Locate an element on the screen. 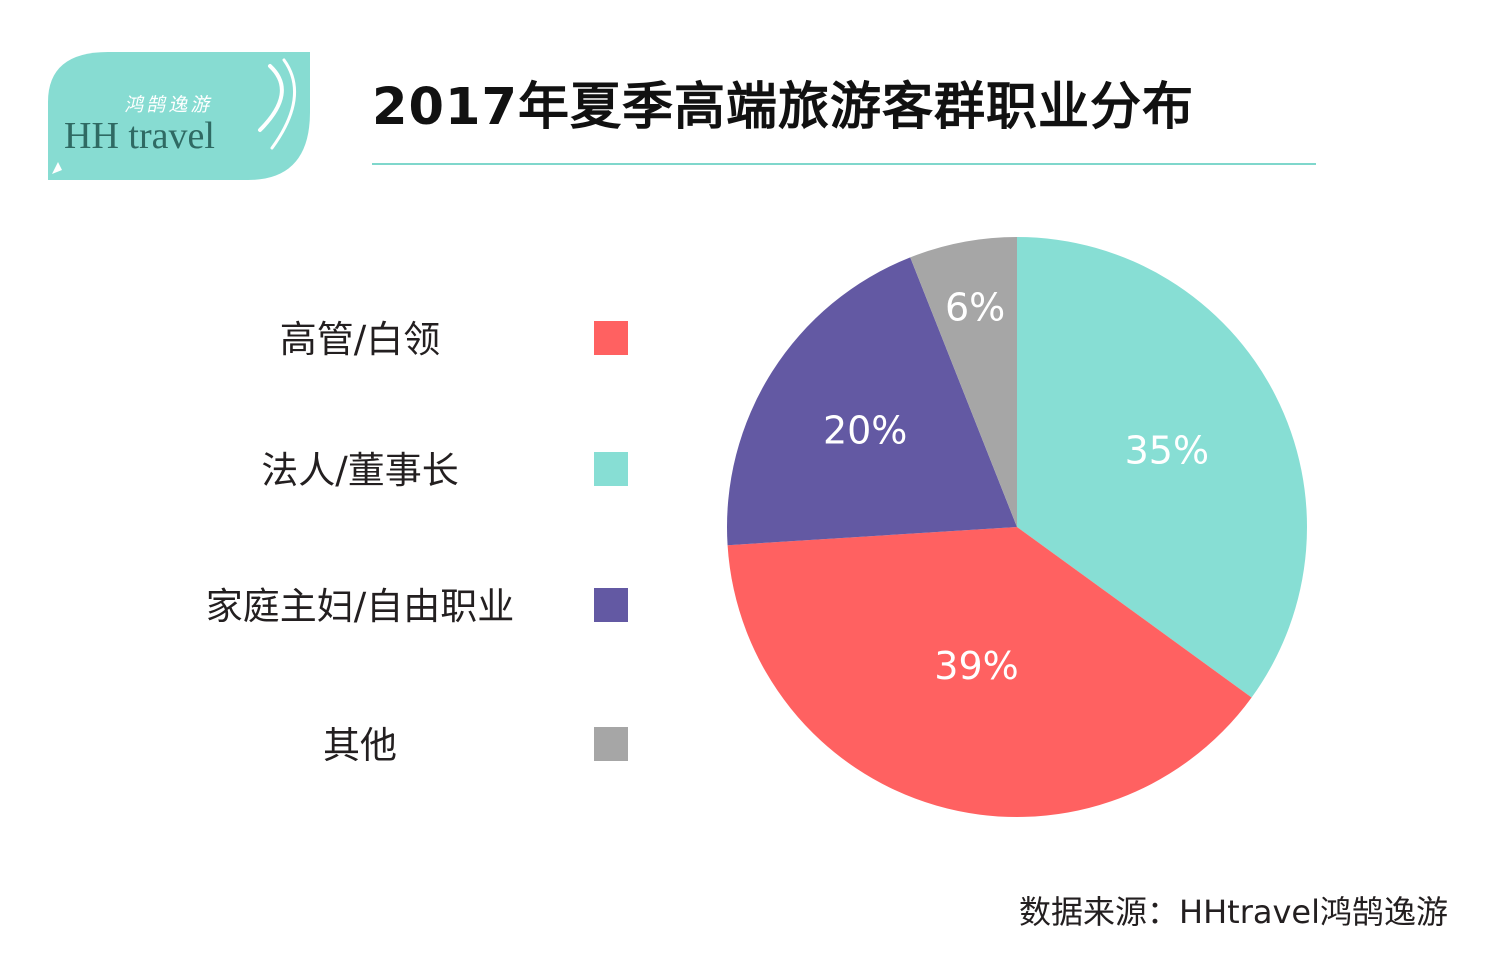  logo-leaf-shape is located at coordinates (179, 116).